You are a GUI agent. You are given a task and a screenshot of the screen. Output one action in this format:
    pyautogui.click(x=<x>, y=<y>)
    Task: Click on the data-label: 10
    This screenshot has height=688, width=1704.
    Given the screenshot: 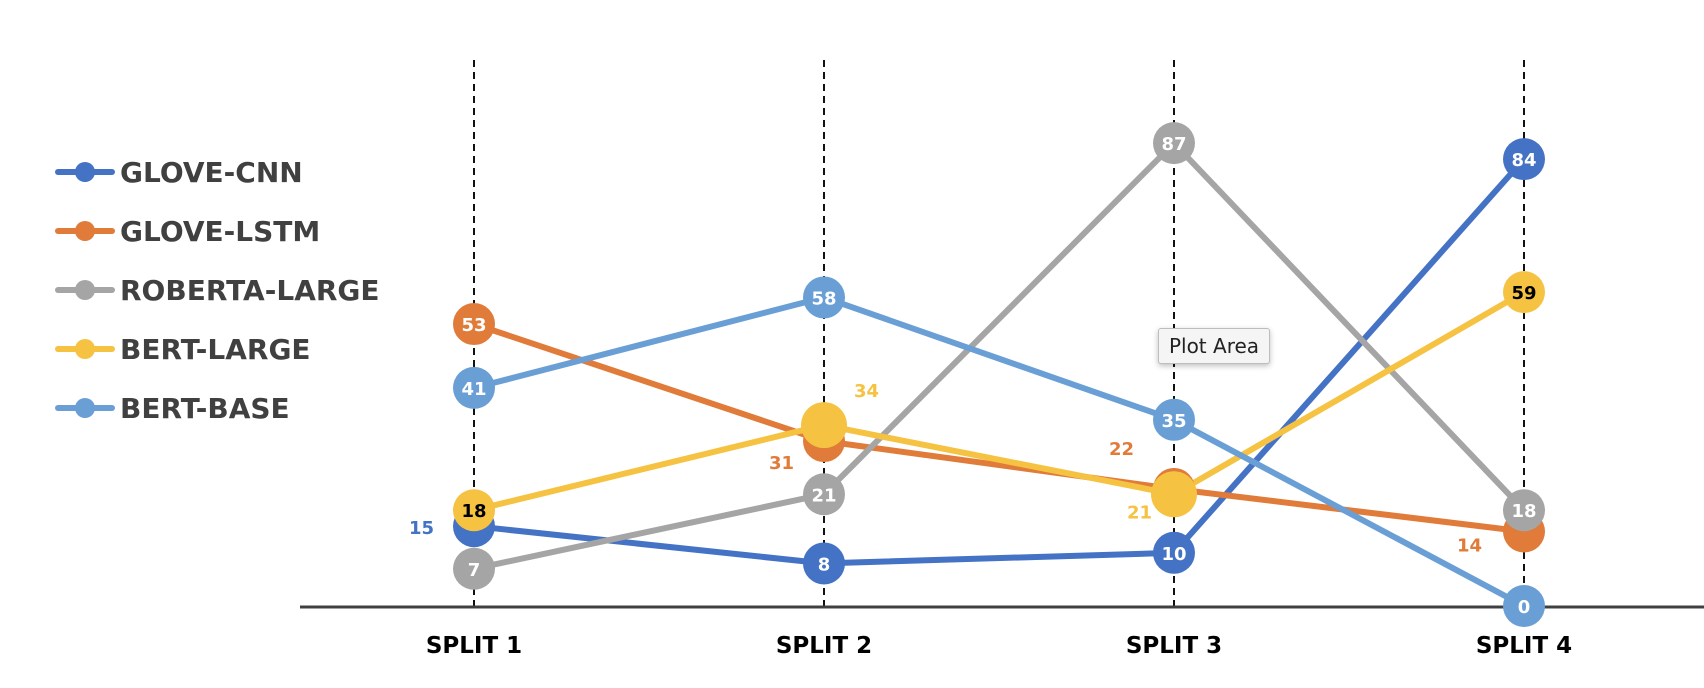 What is the action you would take?
    pyautogui.click(x=1173, y=554)
    